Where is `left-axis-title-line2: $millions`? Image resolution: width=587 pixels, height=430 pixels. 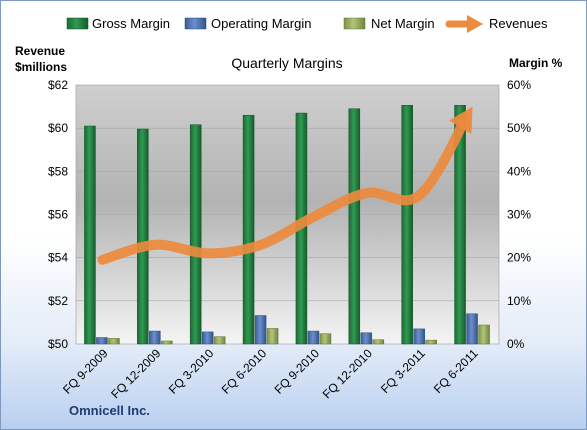
left-axis-title-line2: $millions is located at coordinates (41, 67).